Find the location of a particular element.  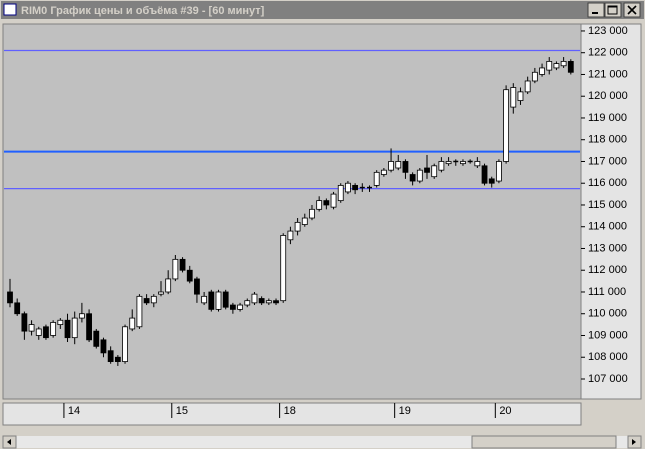

y-tick-label: 107 000 is located at coordinates (608, 379).